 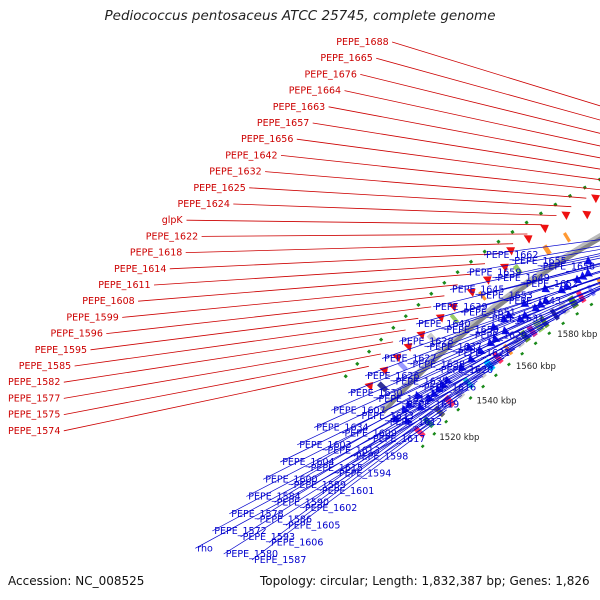 I want to click on gc-dotted-ring, so click(x=510, y=373).